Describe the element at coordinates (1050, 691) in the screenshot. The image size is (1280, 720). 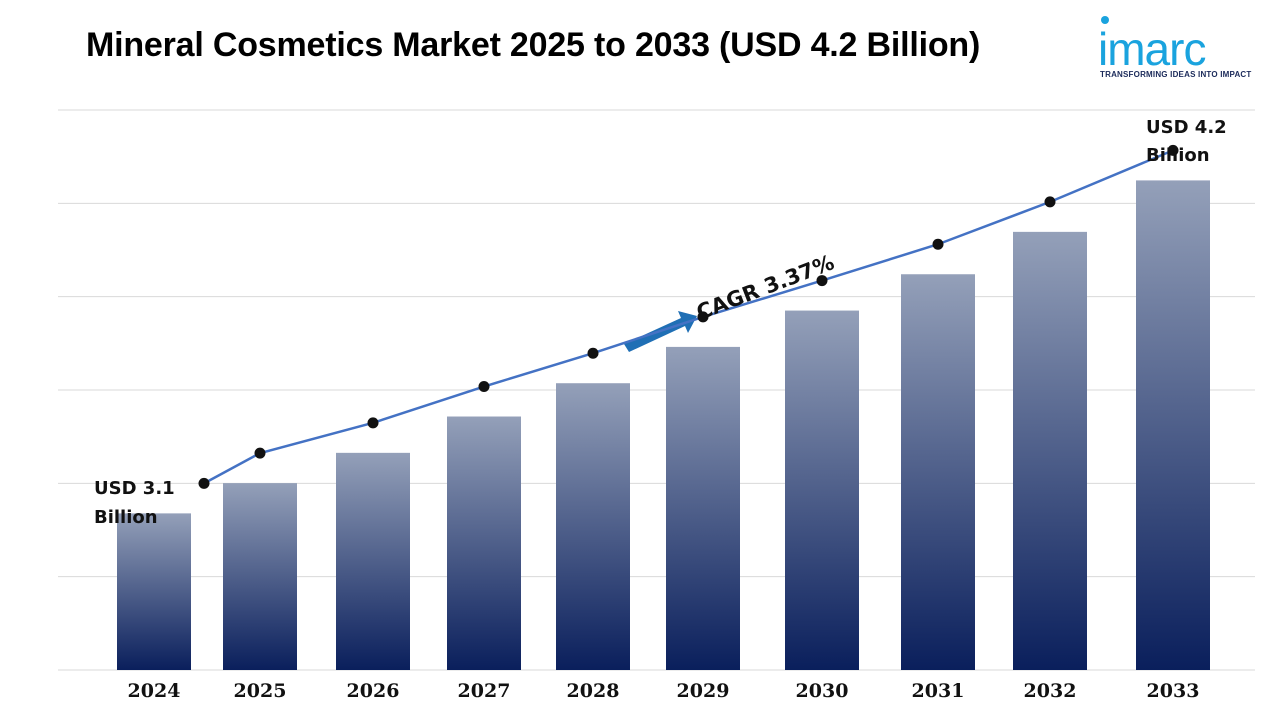
I see `tick-2032: 2032` at that location.